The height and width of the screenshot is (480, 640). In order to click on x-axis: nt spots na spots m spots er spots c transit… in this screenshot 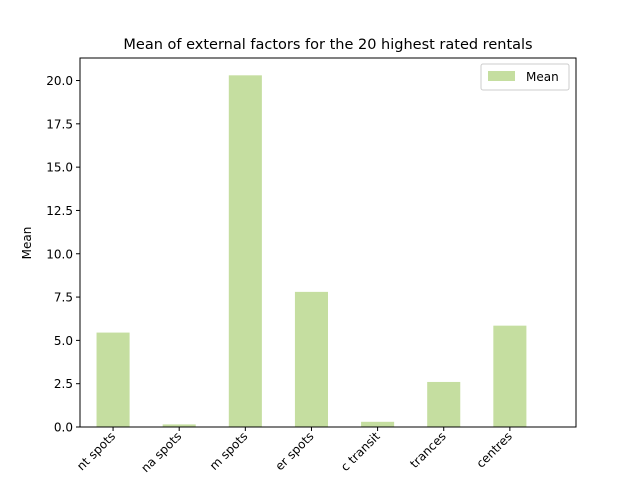, I will do `click(294, 451)`.